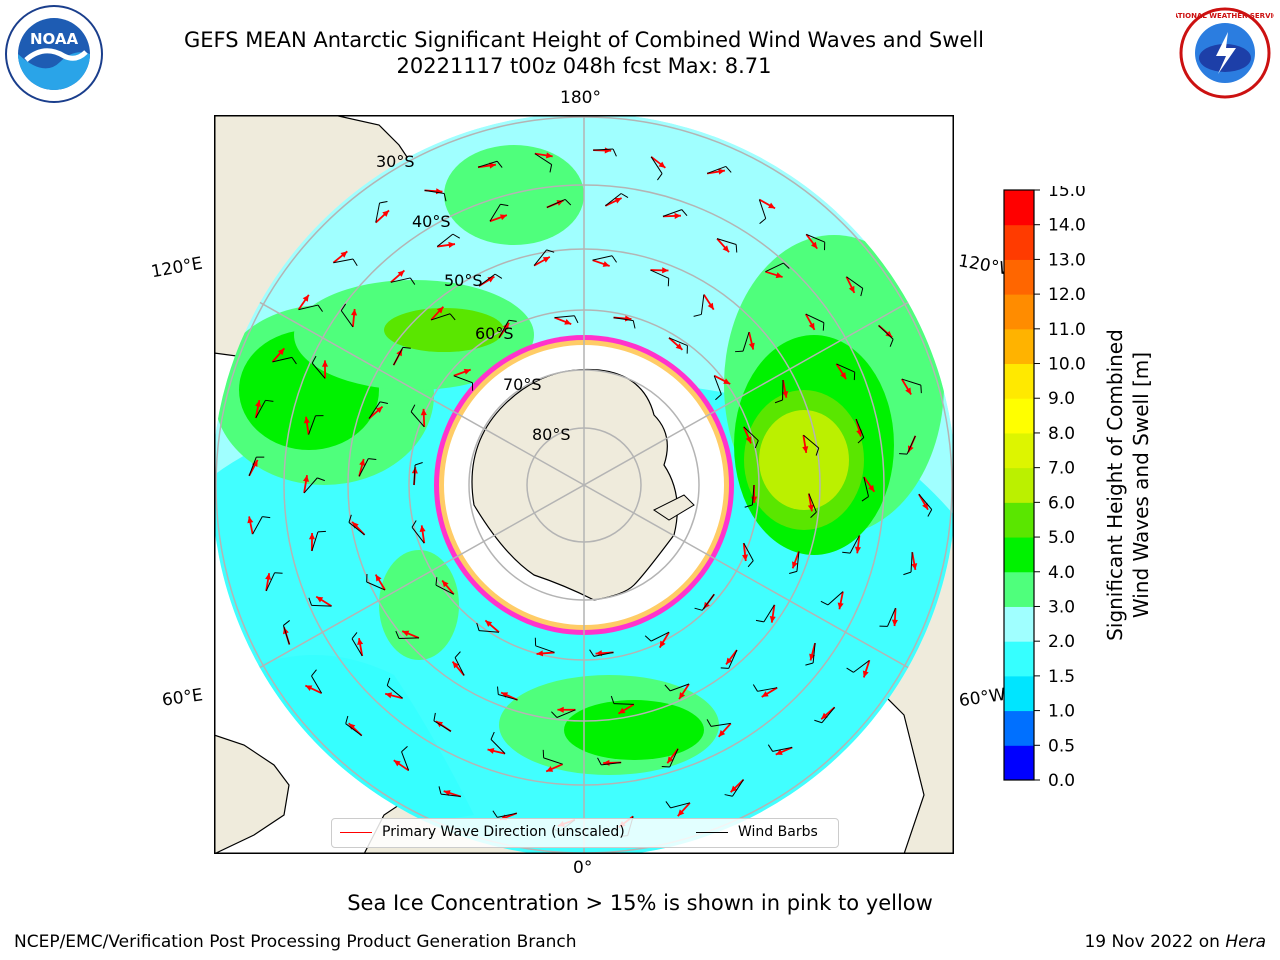 The height and width of the screenshot is (960, 1280). Describe the element at coordinates (1061, 503) in the screenshot. I see `colorbar-tick-label: 6.0` at that location.